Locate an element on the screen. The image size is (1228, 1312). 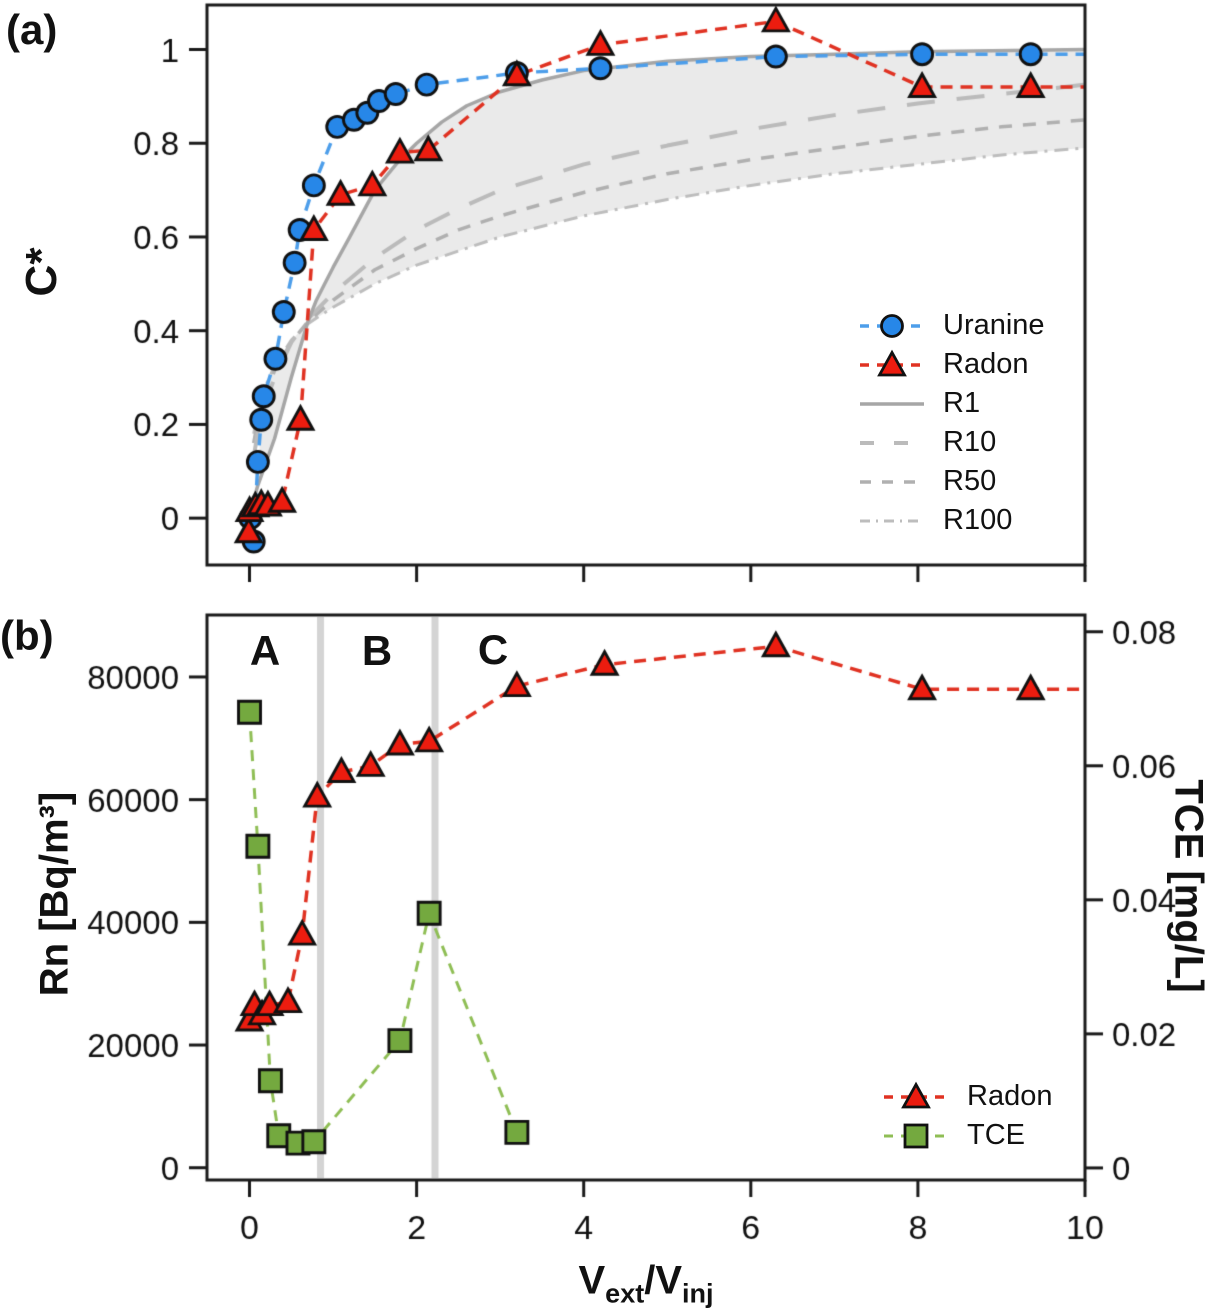
radon-b-legend-sample-icon is located at coordinates (916, 1094).